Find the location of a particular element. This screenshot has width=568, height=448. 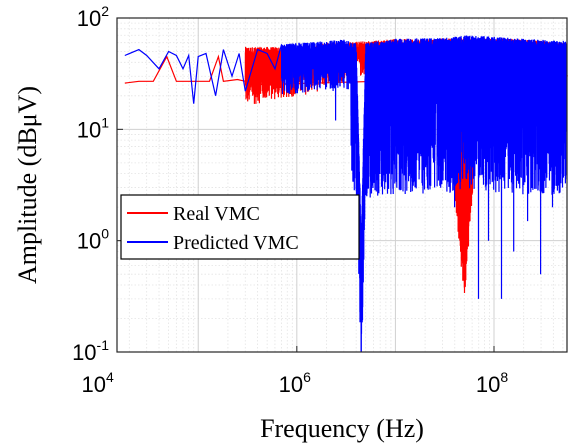

x-tick-label: 10⁸ is located at coordinates (492, 383).